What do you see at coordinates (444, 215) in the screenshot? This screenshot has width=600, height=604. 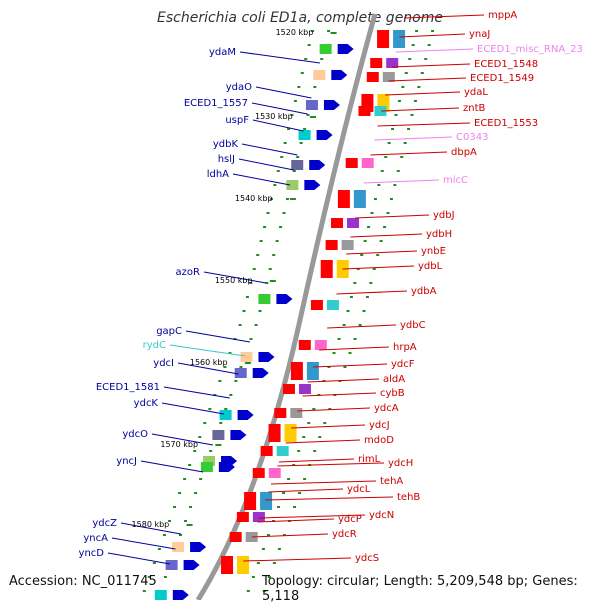 I see `gene-label-right: ydbJ` at bounding box center [444, 215].